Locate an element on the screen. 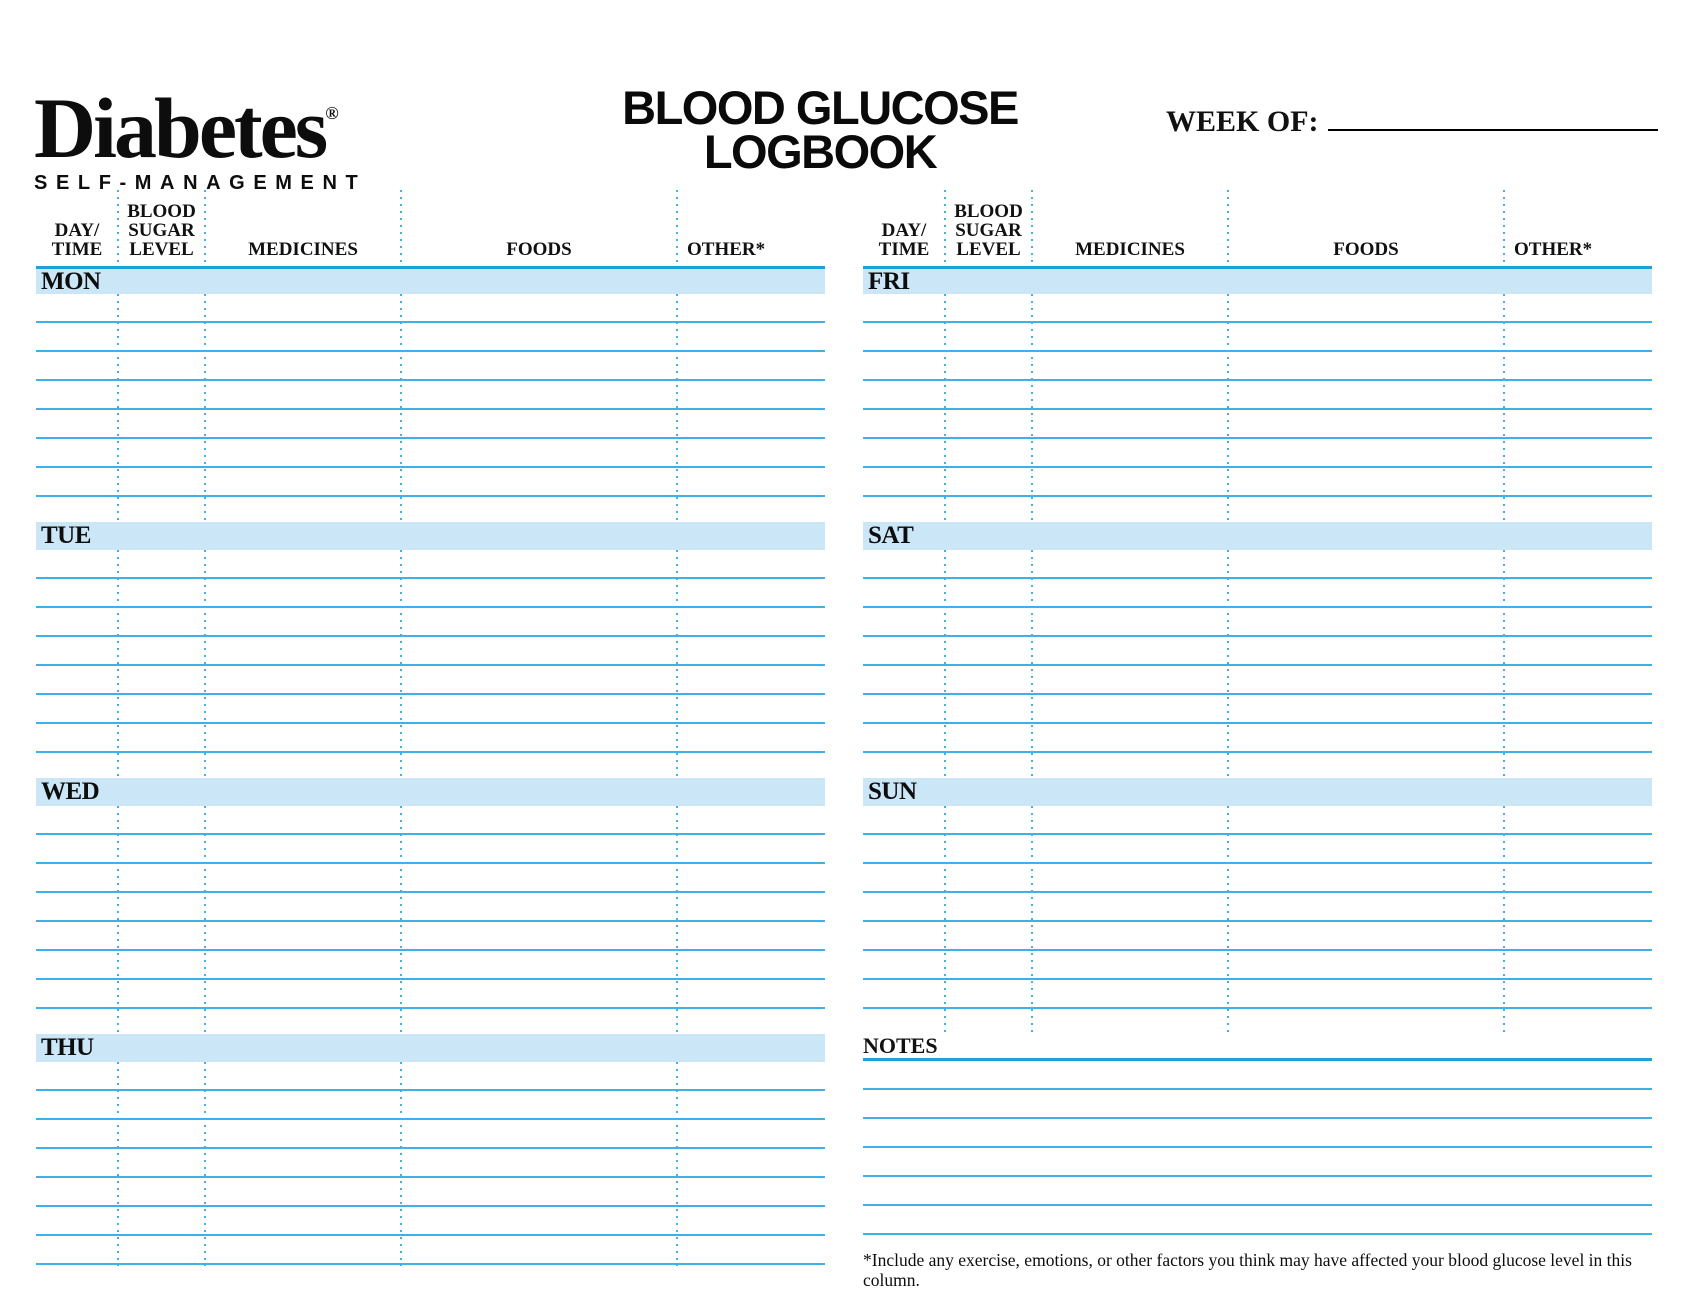 Image resolution: width=1688 pixels, height=1304 pixels. log-rows-wed is located at coordinates (430, 920).